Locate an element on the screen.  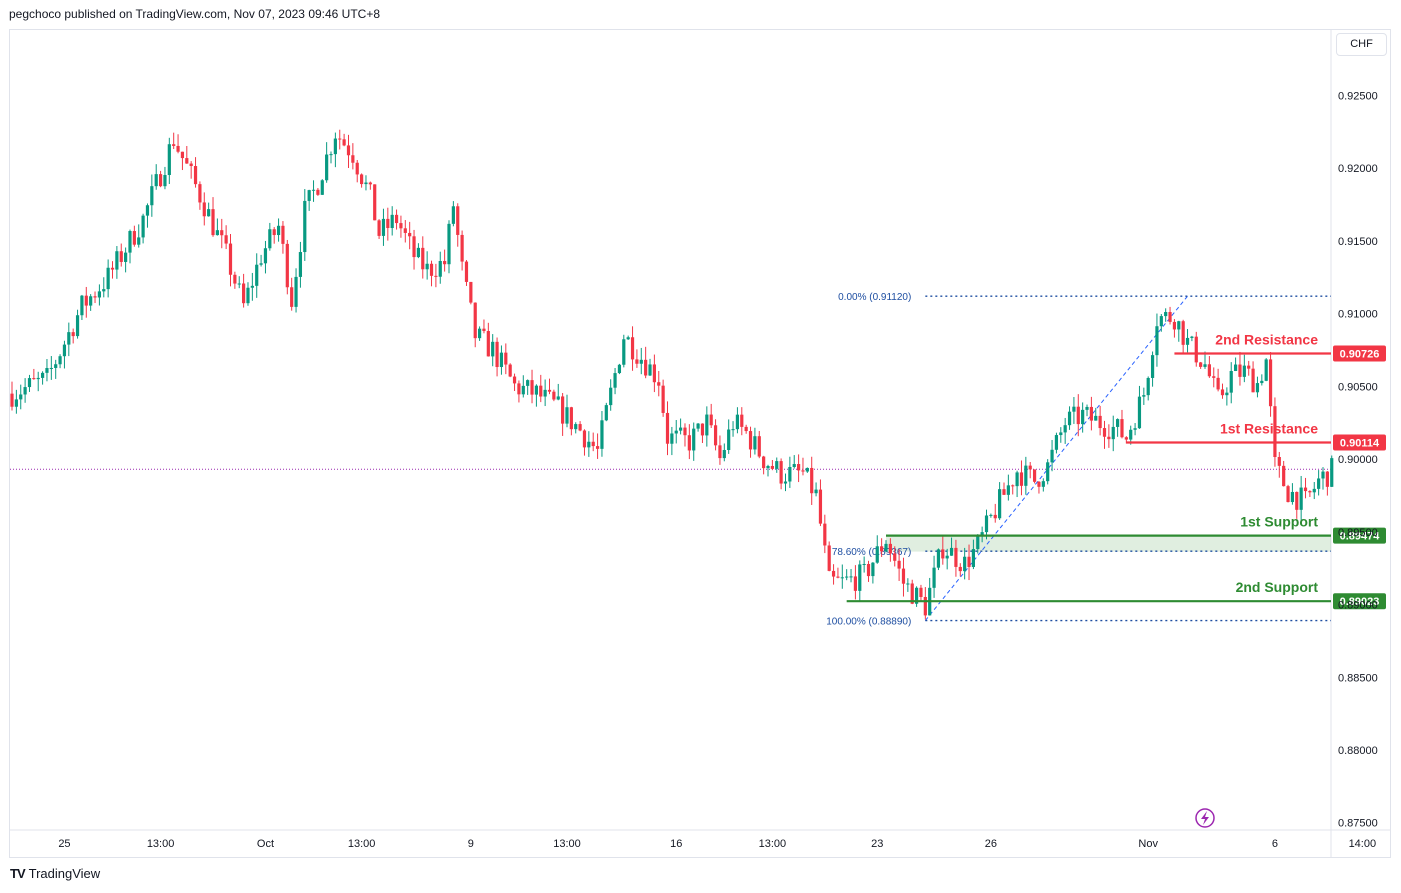
fib-level-label: 78.60% (0.89367) is located at coordinates (872, 552).